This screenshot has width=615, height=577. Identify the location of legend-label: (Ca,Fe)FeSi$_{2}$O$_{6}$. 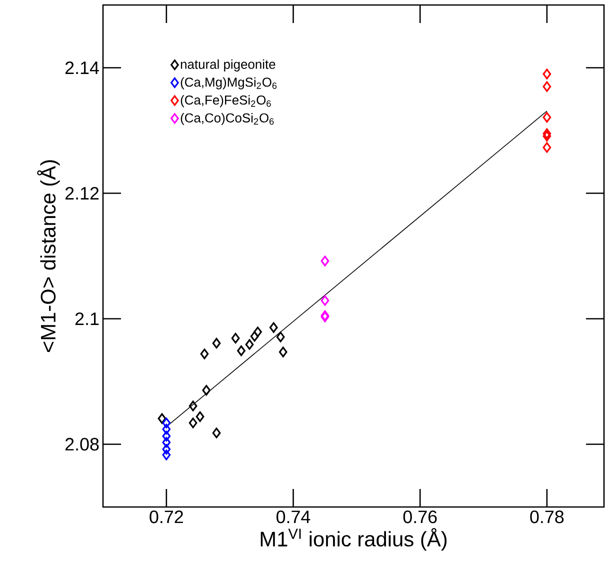
(225, 101).